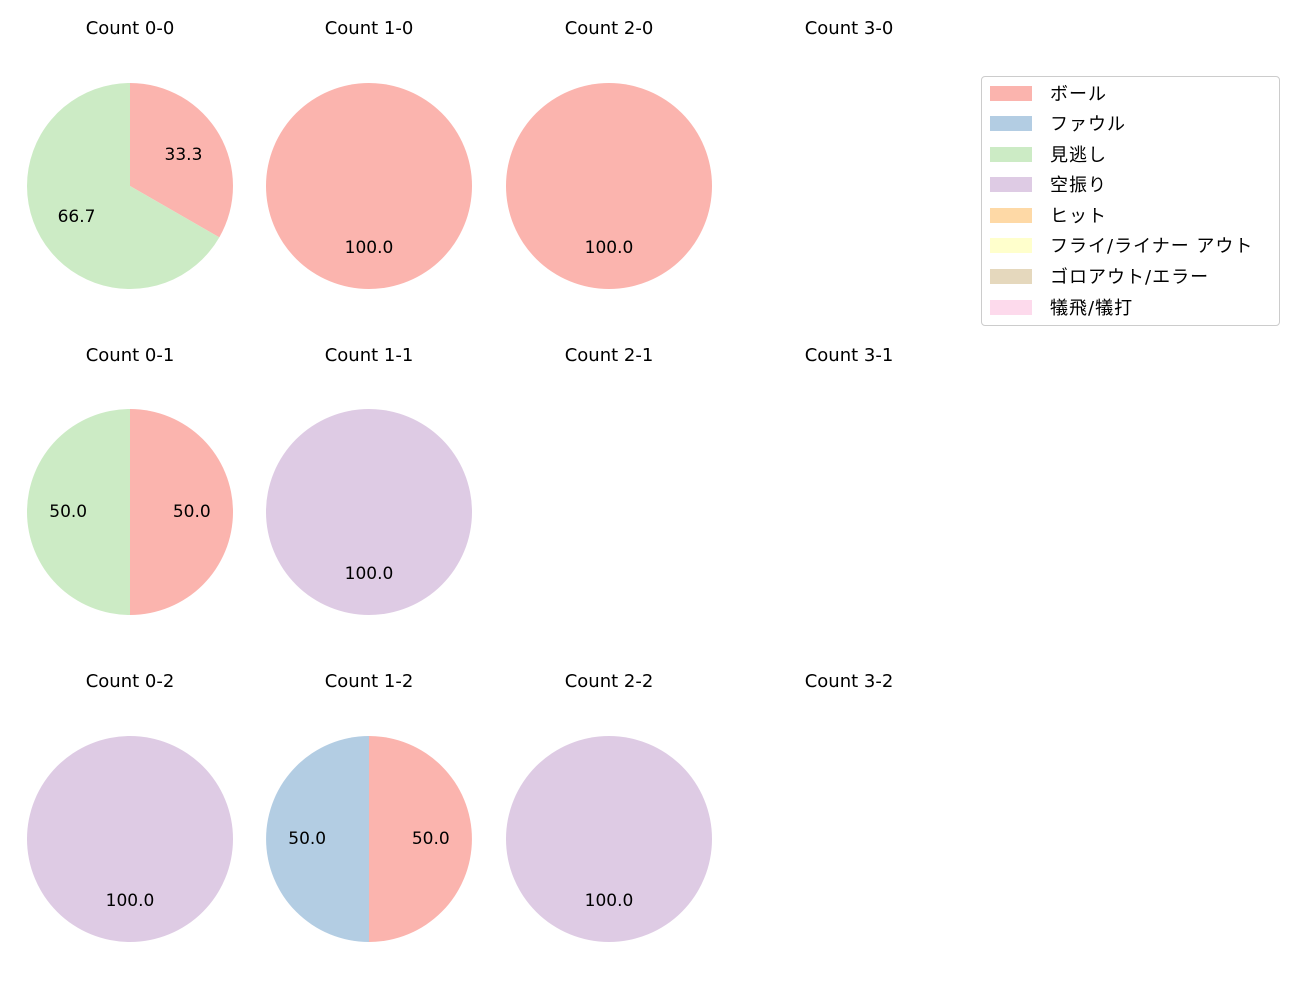  I want to click on legend-item-swinging-strike: 空振り, so click(1048, 185).